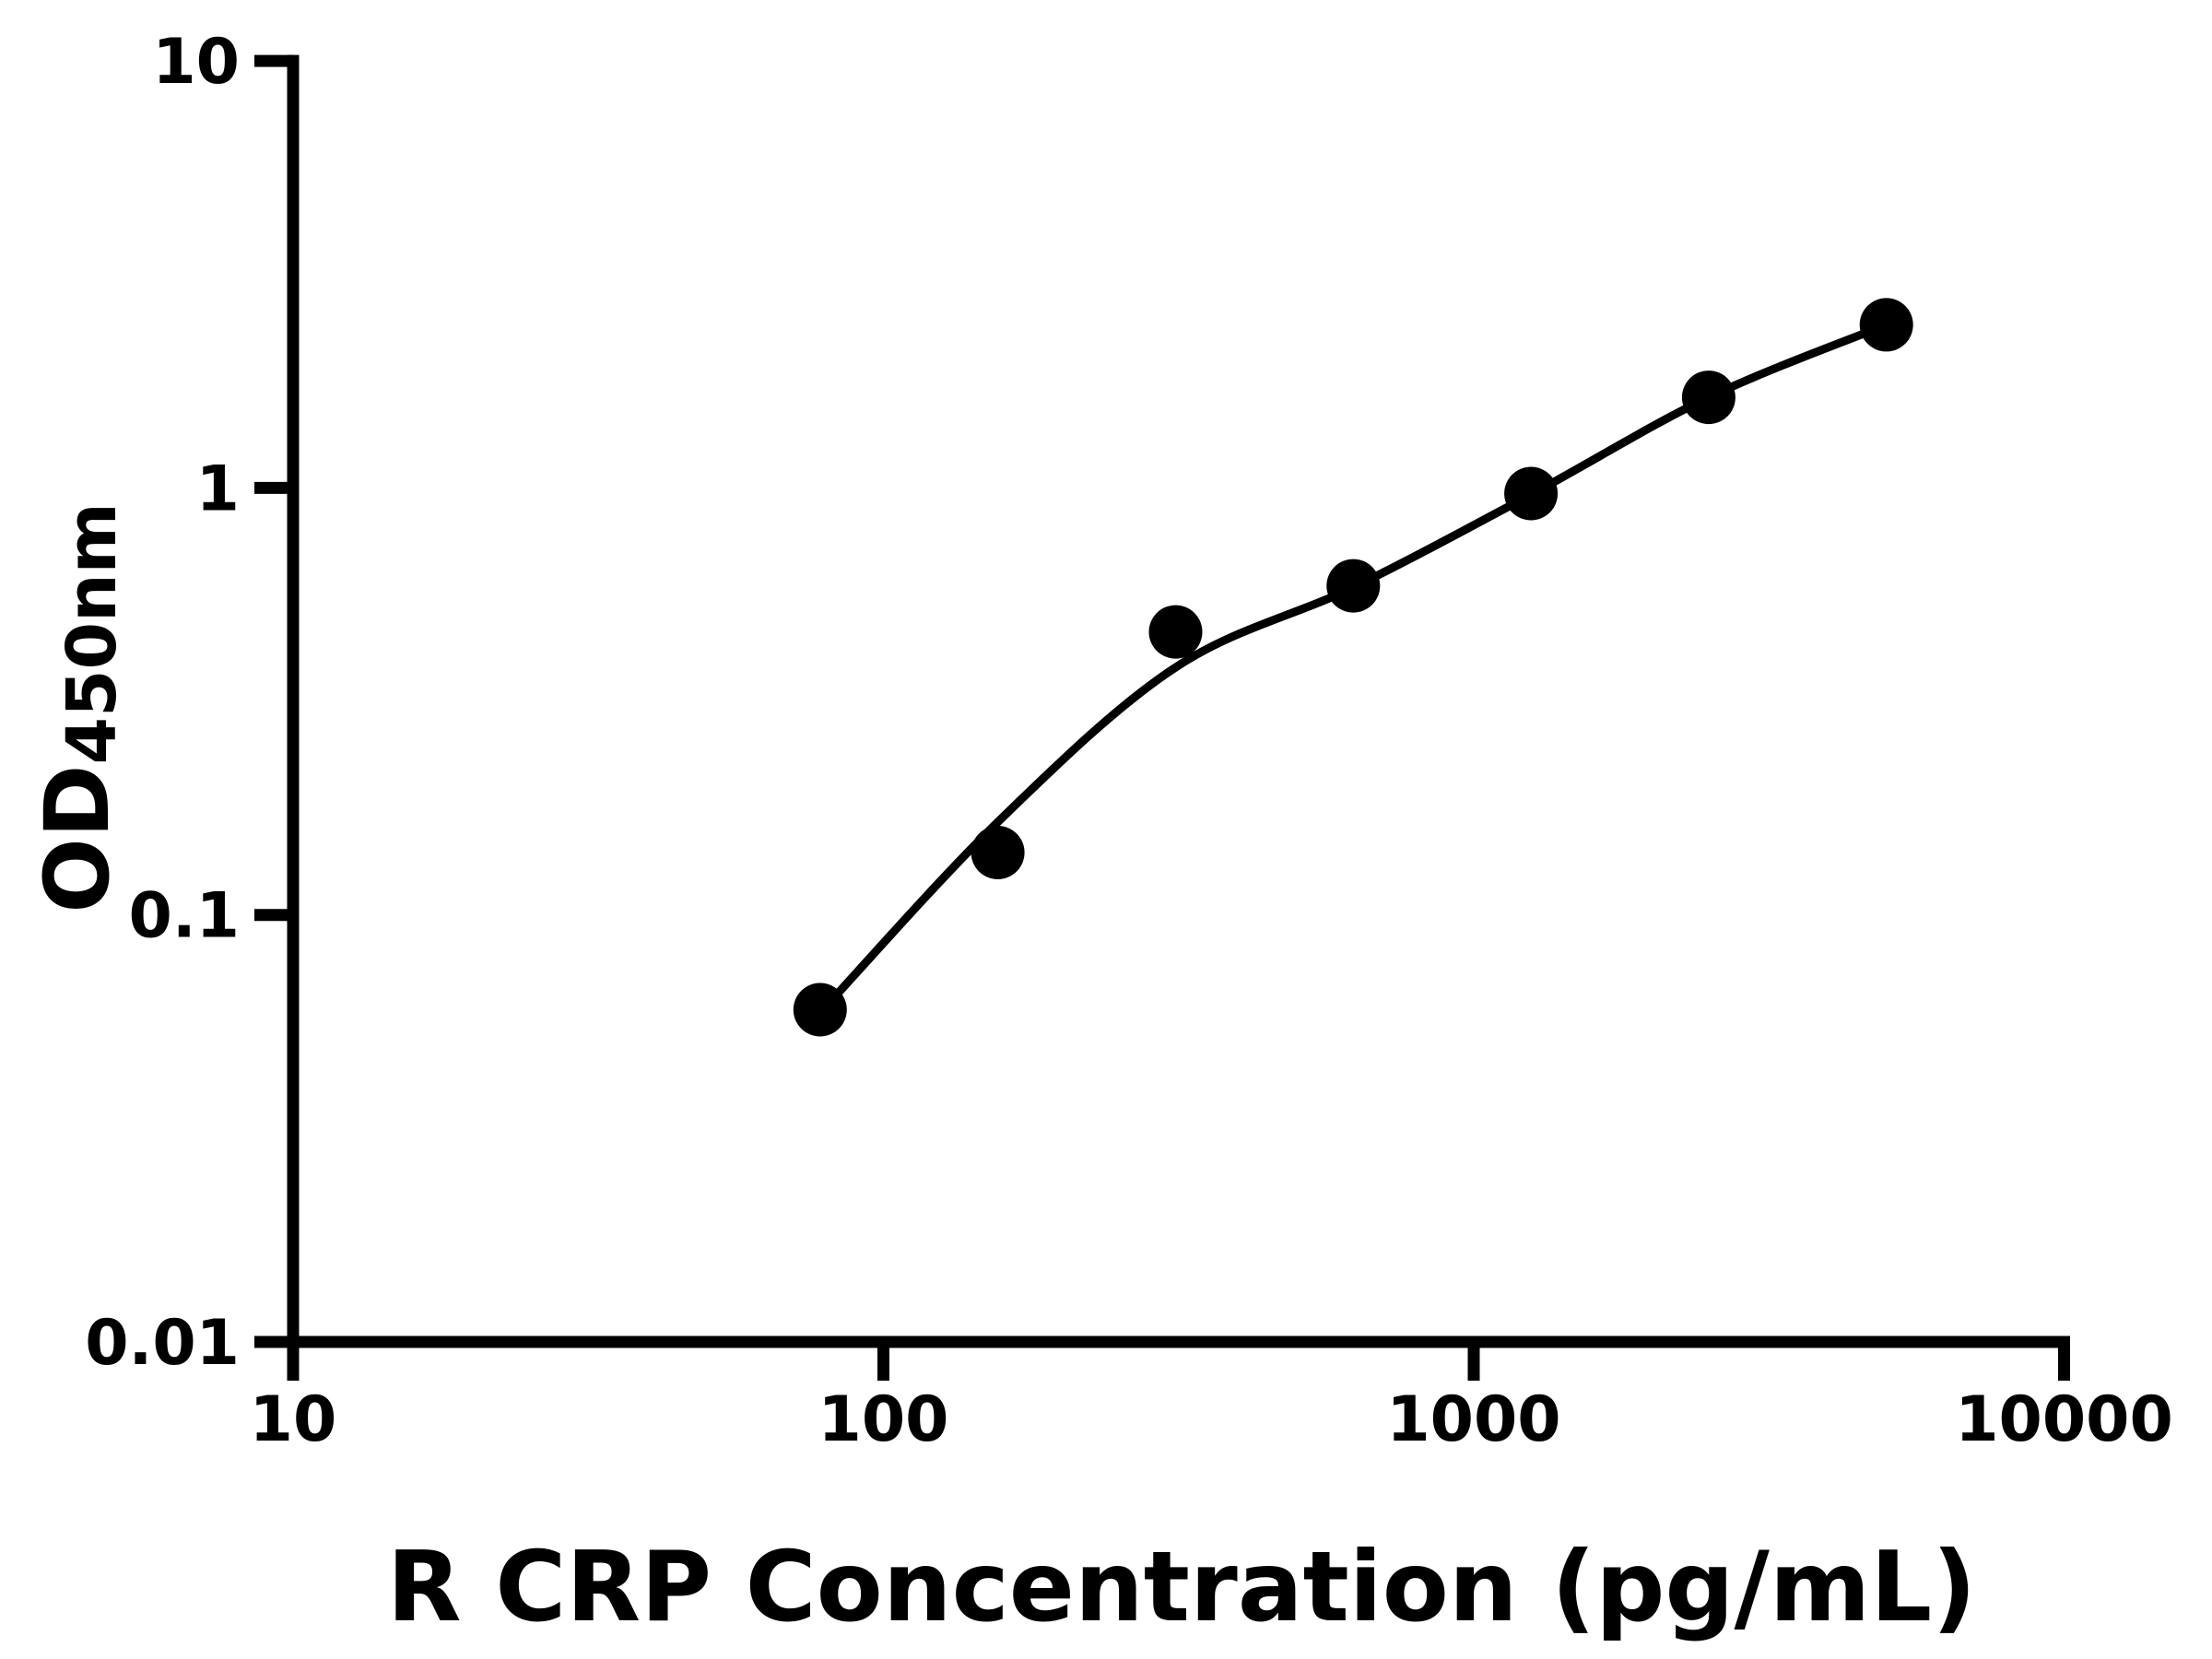  I want to click on x-tick-label: 10000, so click(2064, 1419).